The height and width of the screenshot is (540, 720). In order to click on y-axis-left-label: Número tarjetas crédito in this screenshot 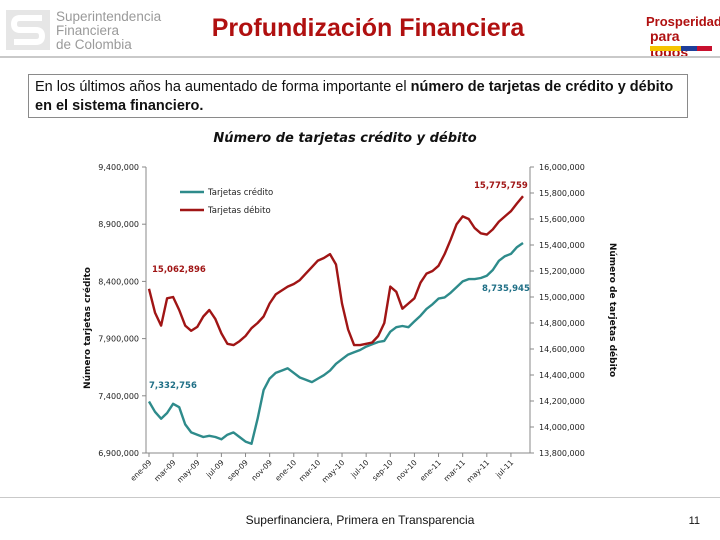, I will do `click(87, 328)`.